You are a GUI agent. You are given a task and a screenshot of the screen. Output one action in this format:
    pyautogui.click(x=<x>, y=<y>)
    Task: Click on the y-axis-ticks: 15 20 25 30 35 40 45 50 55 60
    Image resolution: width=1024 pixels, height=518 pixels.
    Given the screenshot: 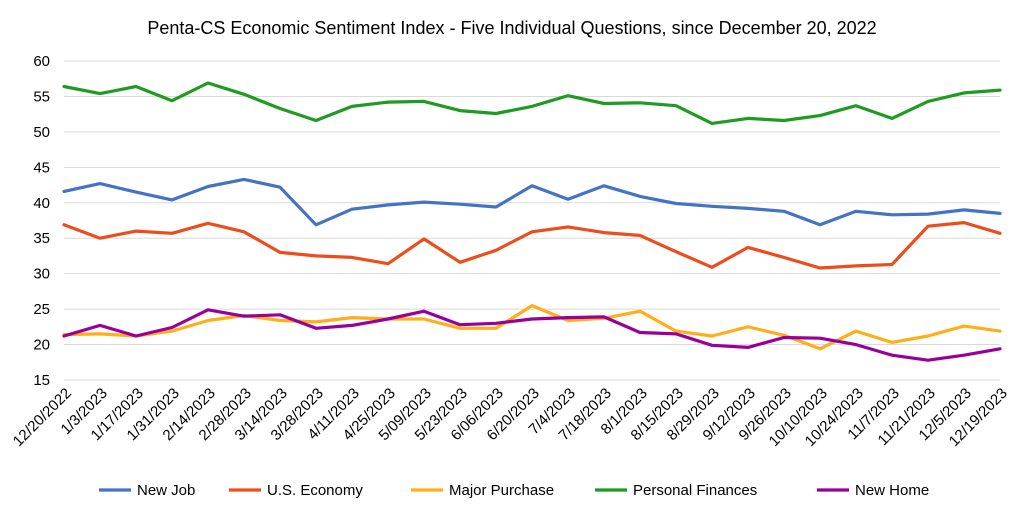 What is the action you would take?
    pyautogui.click(x=41, y=221)
    